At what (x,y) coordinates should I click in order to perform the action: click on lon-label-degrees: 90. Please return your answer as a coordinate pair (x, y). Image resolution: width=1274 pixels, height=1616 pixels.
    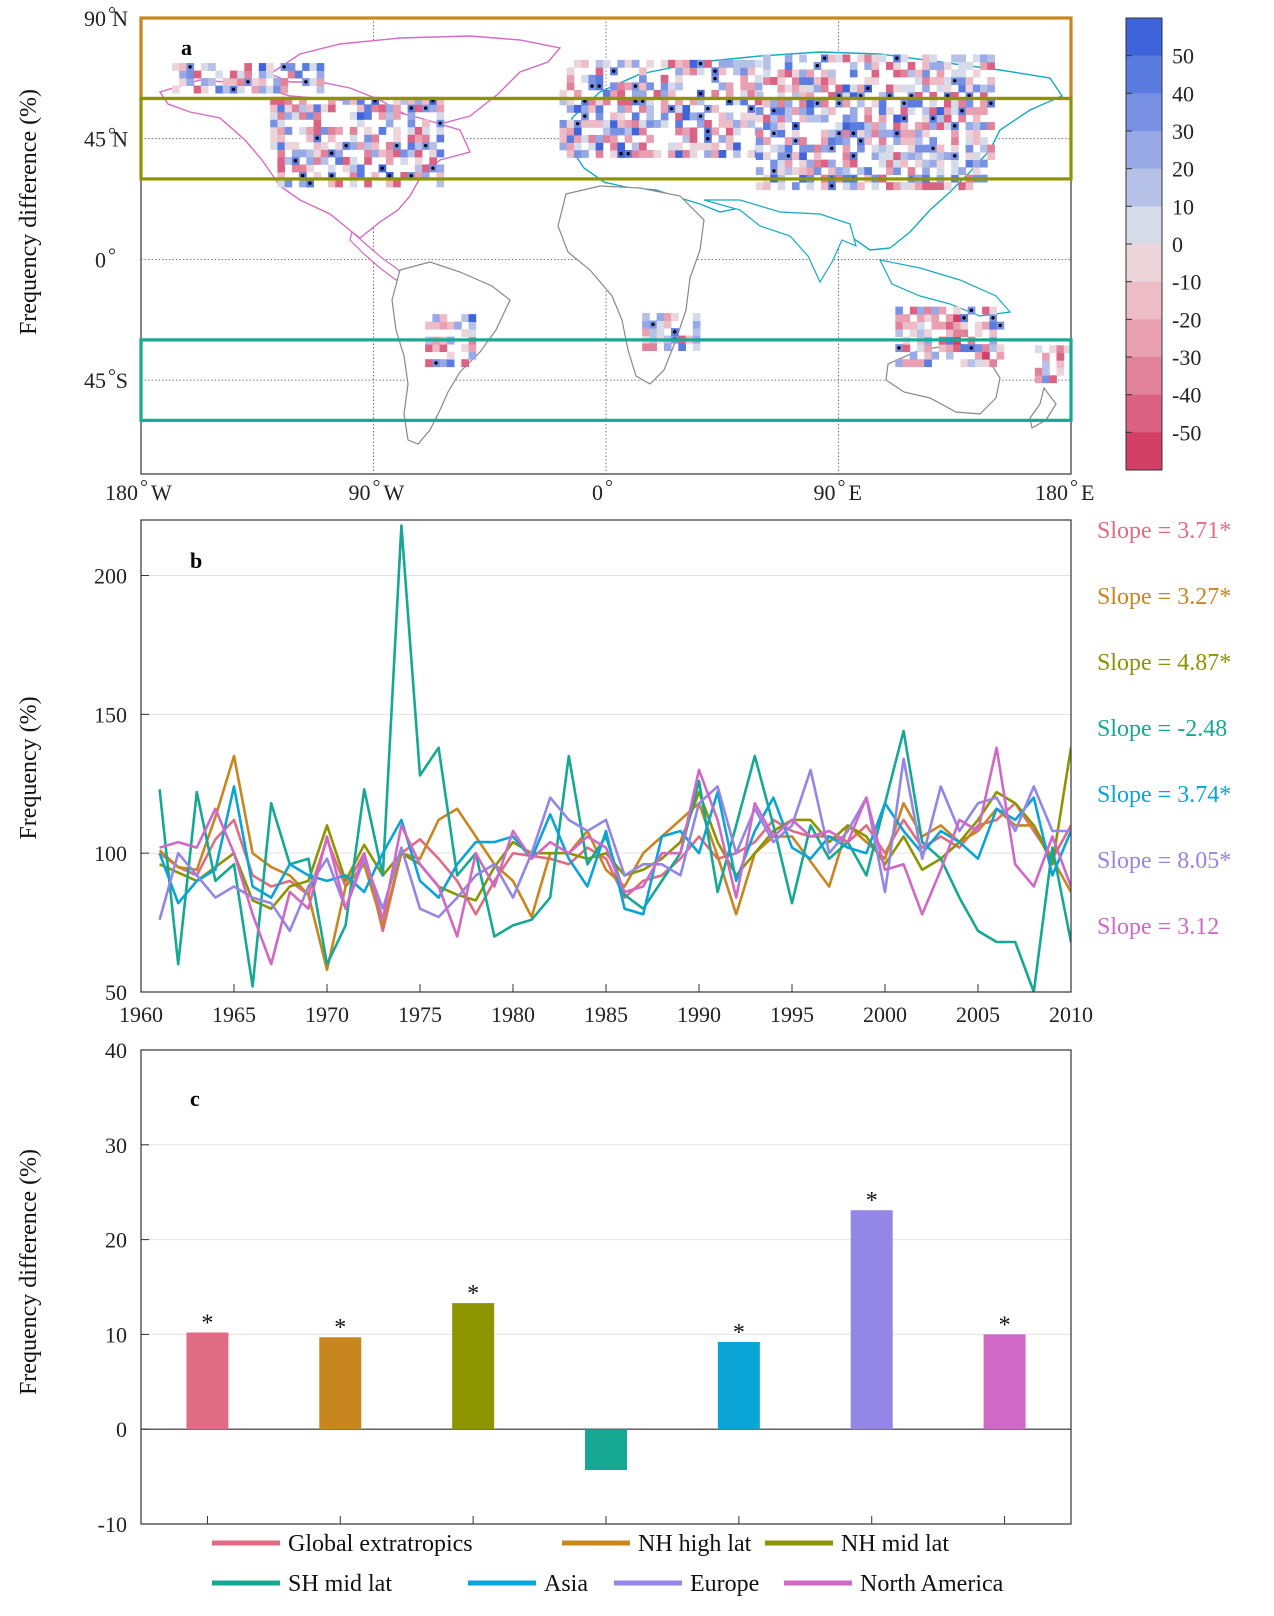
    Looking at the image, I should click on (825, 492).